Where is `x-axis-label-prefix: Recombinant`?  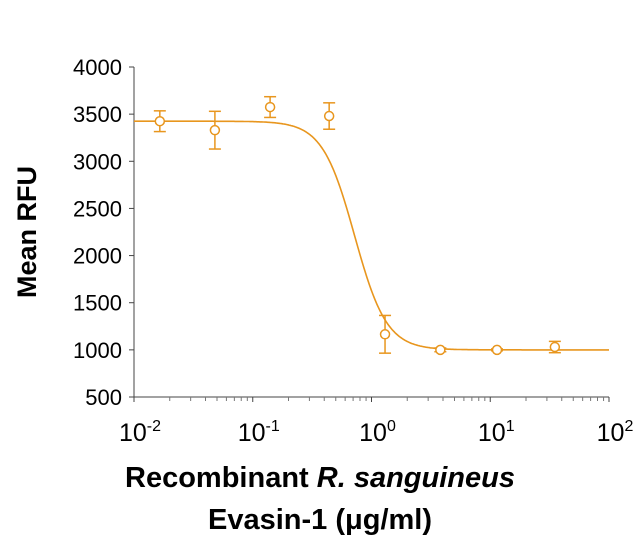 x-axis-label-prefix: Recombinant is located at coordinates (221, 478).